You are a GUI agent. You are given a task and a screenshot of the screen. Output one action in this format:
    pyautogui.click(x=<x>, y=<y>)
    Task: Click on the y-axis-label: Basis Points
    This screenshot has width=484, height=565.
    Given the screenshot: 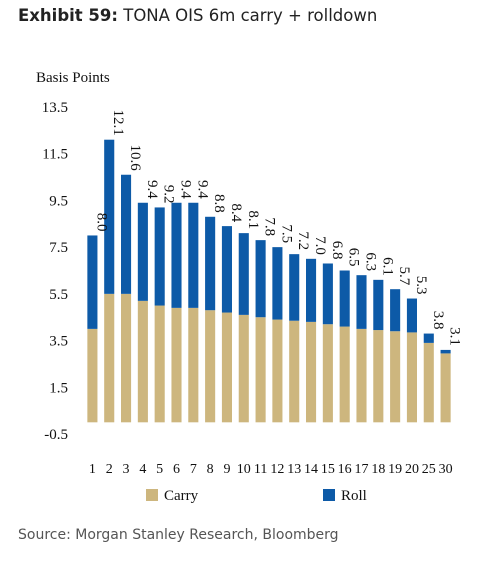 What is the action you would take?
    pyautogui.click(x=73, y=78)
    